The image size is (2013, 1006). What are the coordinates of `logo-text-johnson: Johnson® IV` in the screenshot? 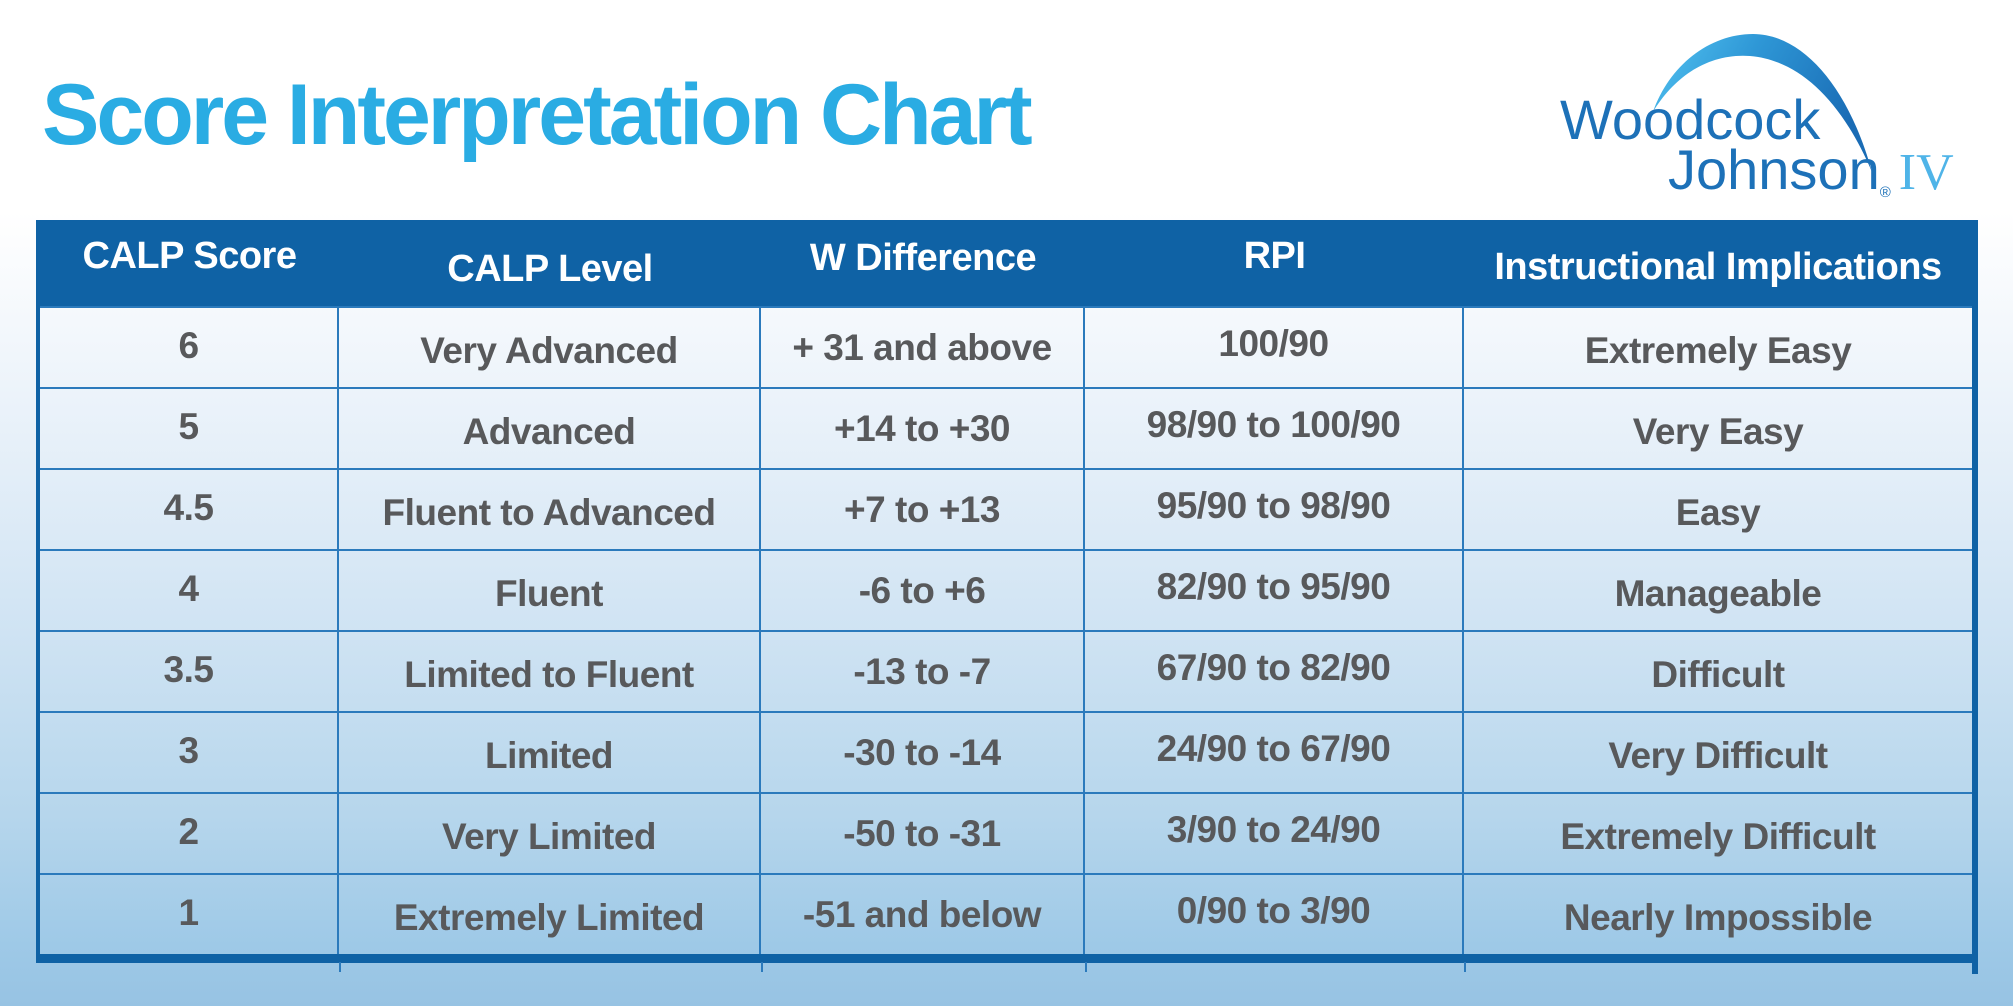 It's located at (1811, 169).